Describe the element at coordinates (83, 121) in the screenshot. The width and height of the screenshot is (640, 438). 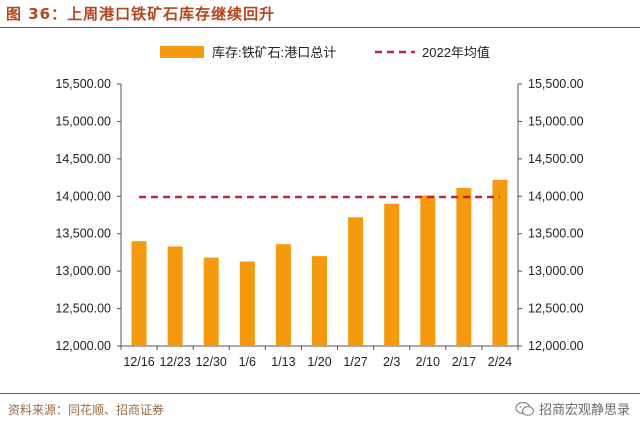
I see `y-tick-label-left: 15,000.00` at that location.